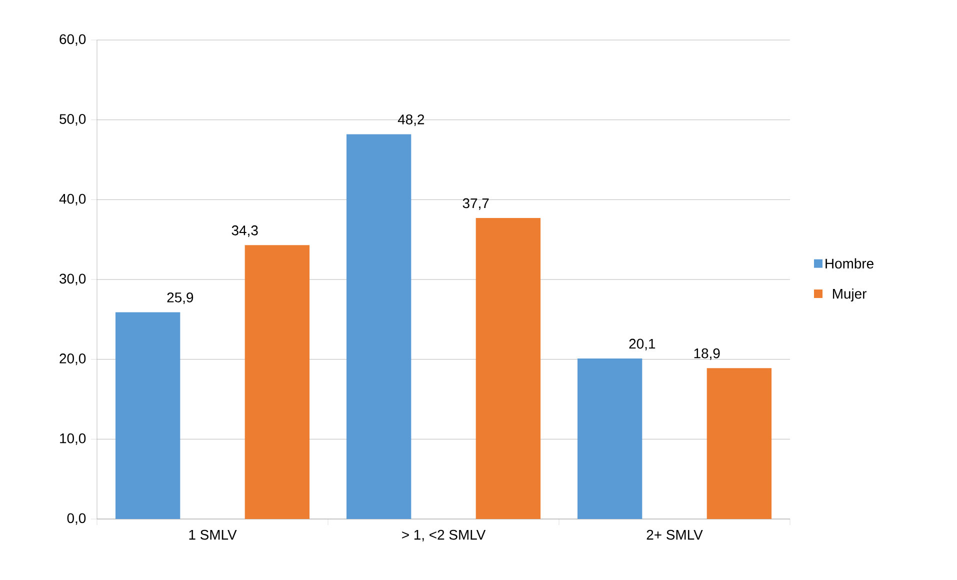 The width and height of the screenshot is (957, 580). What do you see at coordinates (76, 519) in the screenshot?
I see `y-tick-label: 0,0` at bounding box center [76, 519].